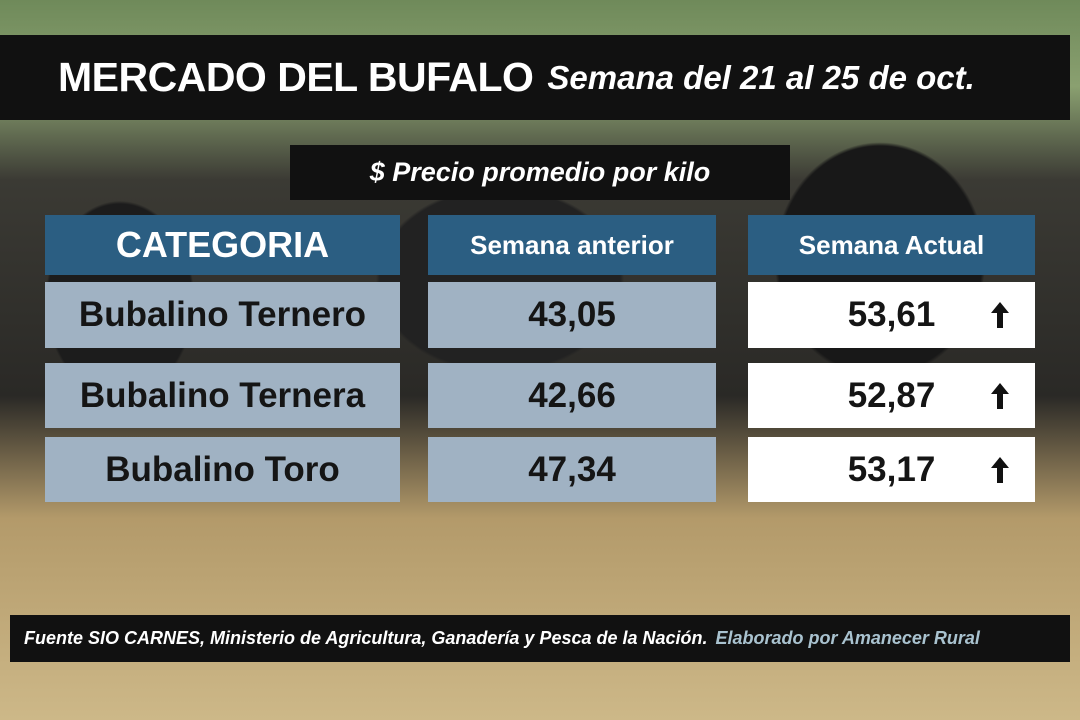 This screenshot has height=720, width=1080. What do you see at coordinates (891, 395) in the screenshot?
I see `price-cell: 52,87` at bounding box center [891, 395].